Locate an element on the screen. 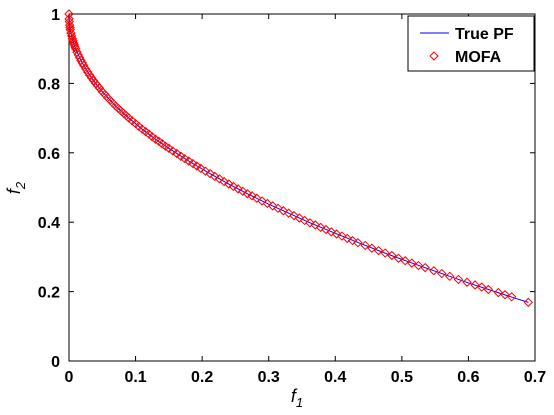 This screenshot has height=415, width=554. legend: True PF MOFA is located at coordinates (471, 43).